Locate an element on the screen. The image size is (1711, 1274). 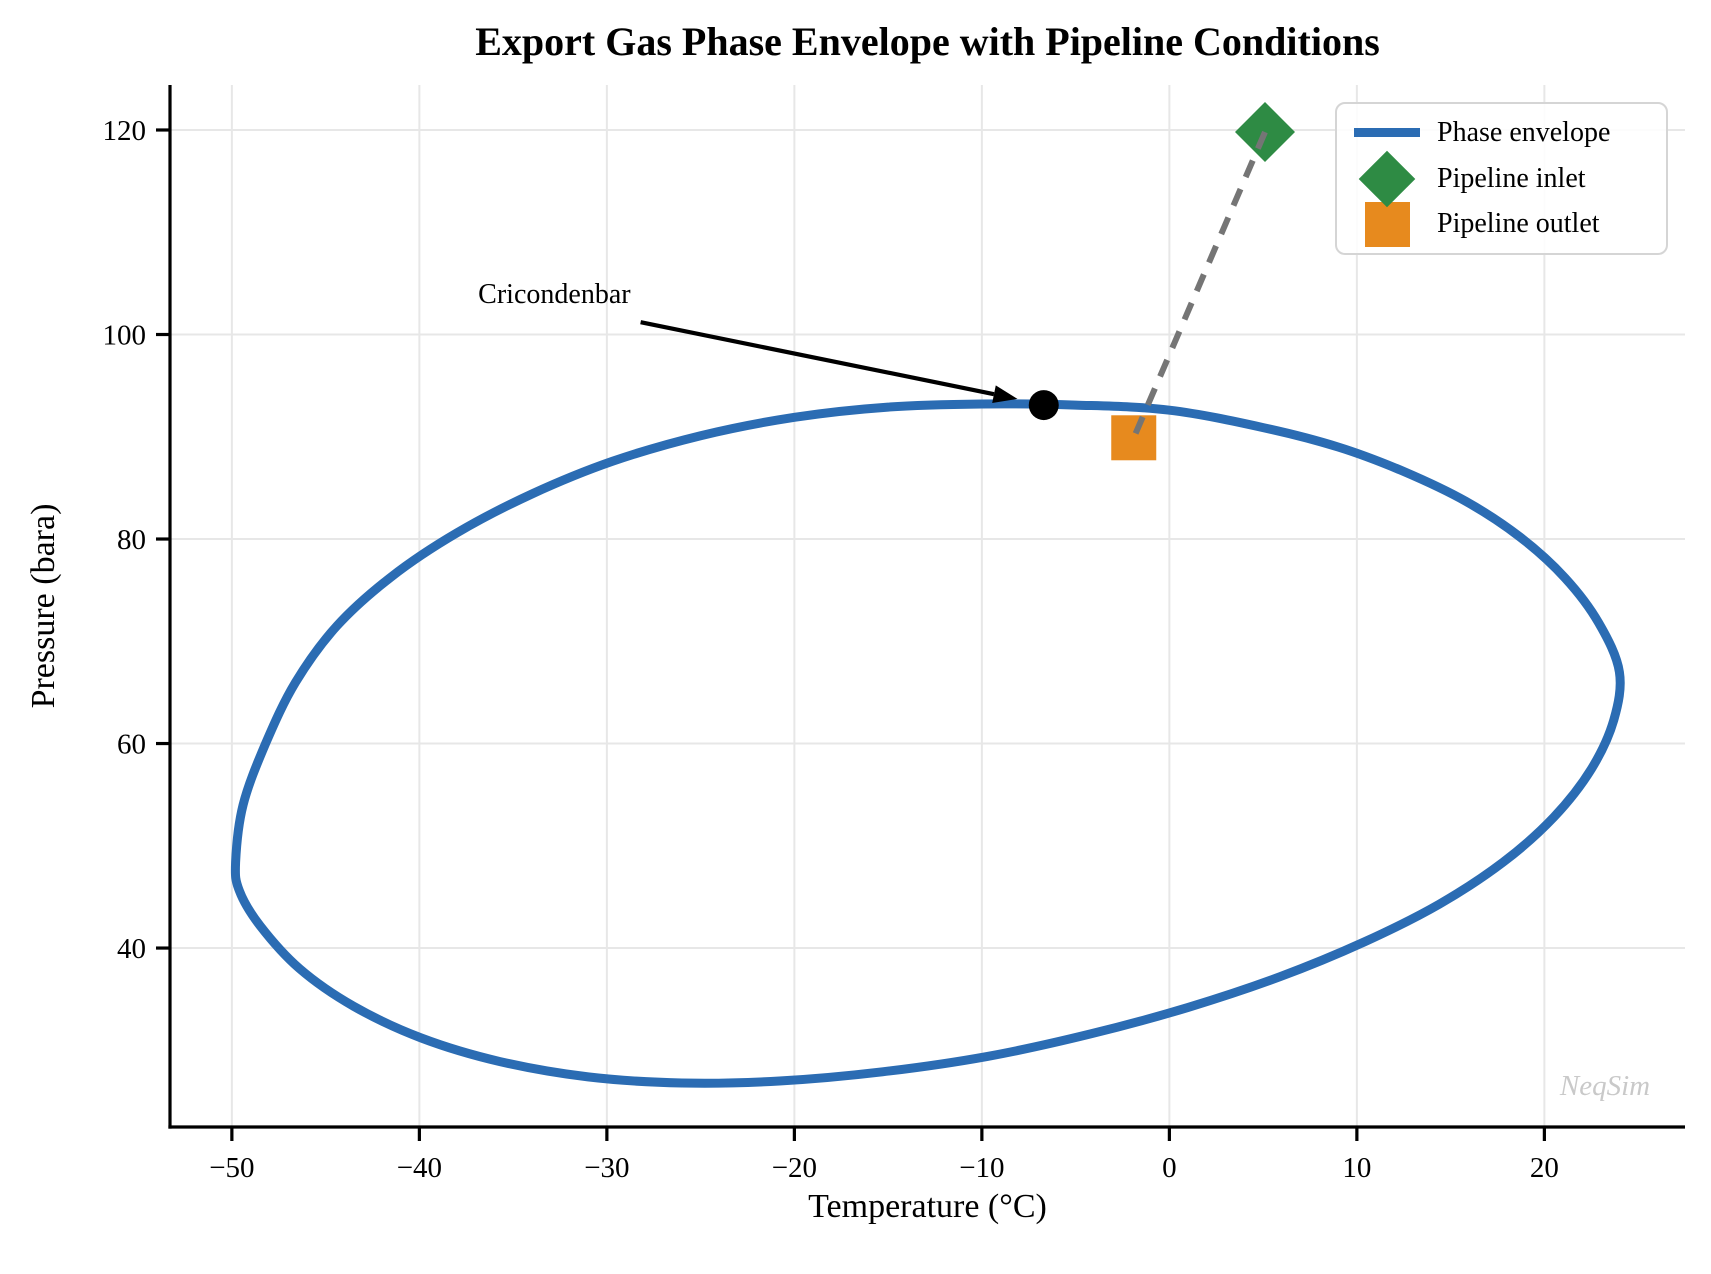
annotation-arrow-shaft is located at coordinates (817, 358).